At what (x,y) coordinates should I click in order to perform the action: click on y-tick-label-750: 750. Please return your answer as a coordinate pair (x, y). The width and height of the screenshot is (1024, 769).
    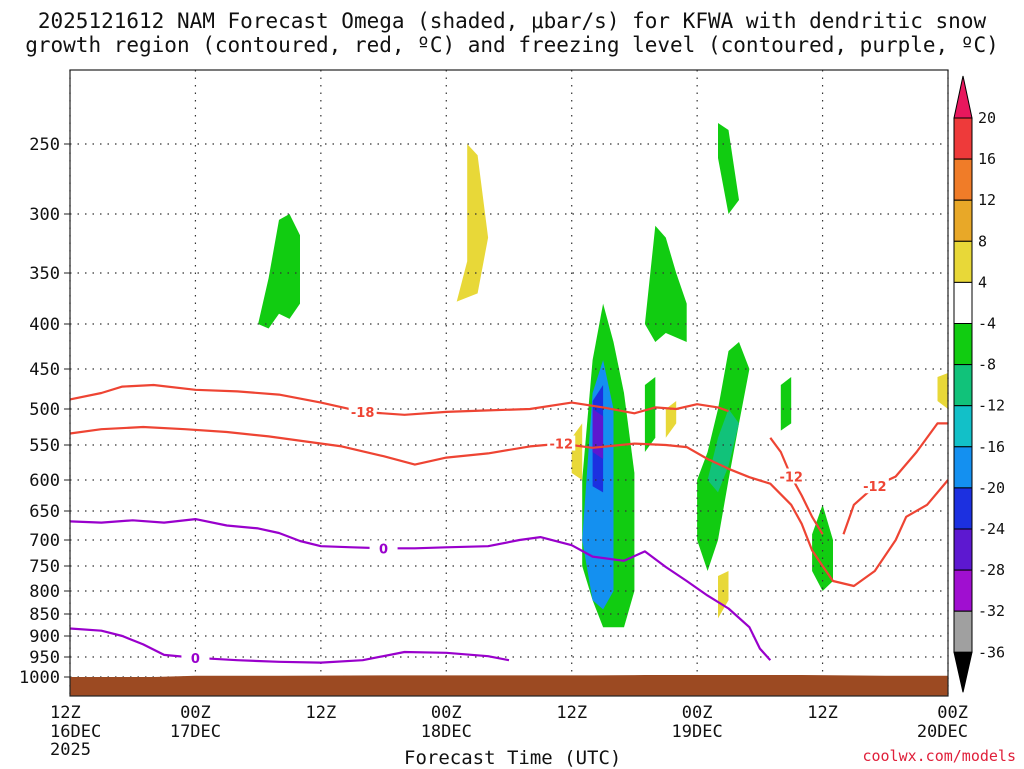
    Looking at the image, I should click on (44, 567).